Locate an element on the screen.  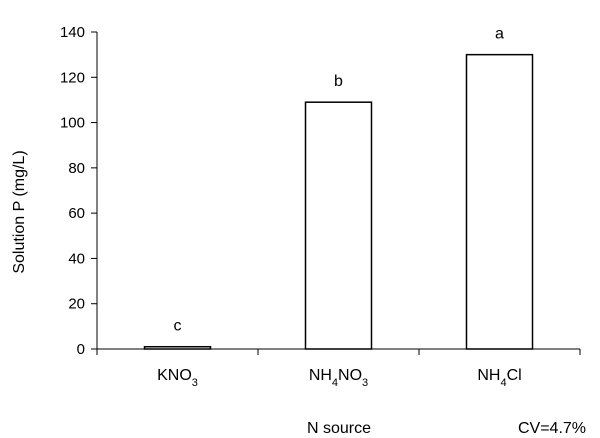
y-tick-label: 140 is located at coordinates (72, 32).